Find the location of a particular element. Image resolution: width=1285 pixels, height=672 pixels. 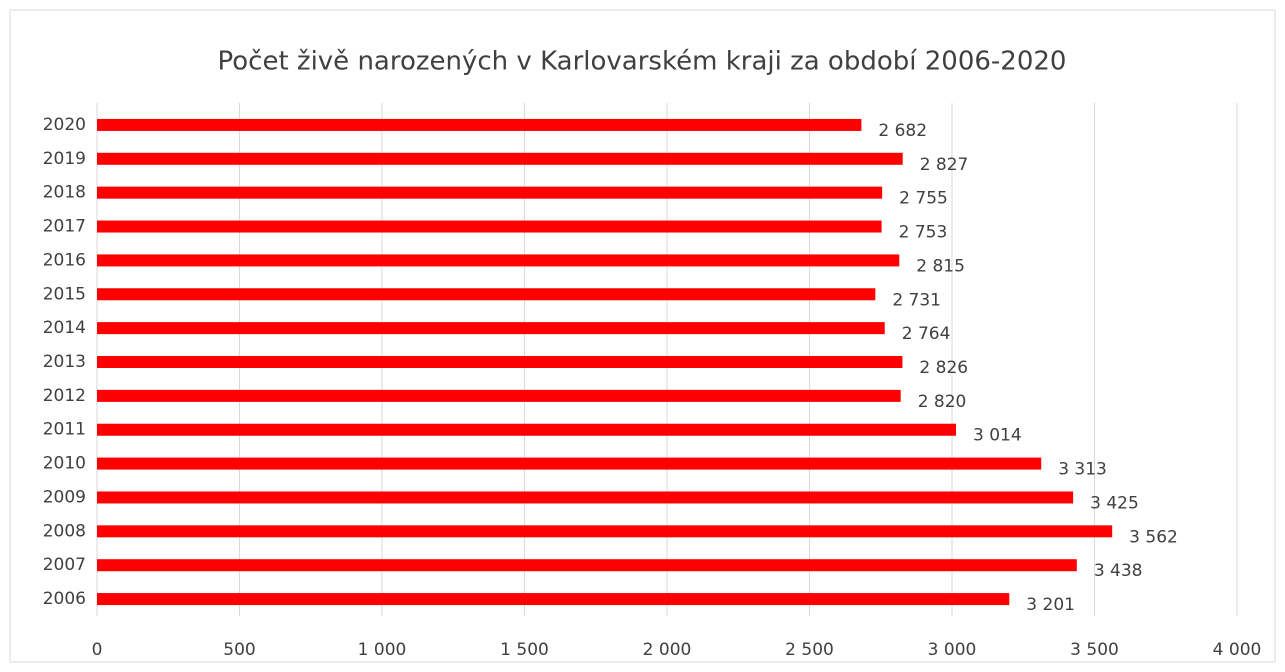

data-label: 2 753 is located at coordinates (923, 233).